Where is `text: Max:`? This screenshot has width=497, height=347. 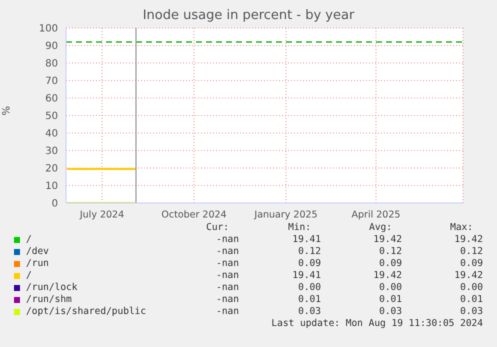 text: Max: is located at coordinates (461, 227).